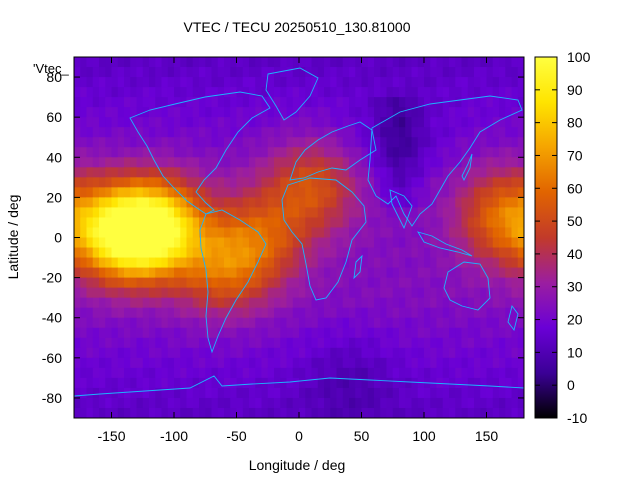 The height and width of the screenshot is (480, 640). I want to click on coastline-antarctica, so click(299, 386).